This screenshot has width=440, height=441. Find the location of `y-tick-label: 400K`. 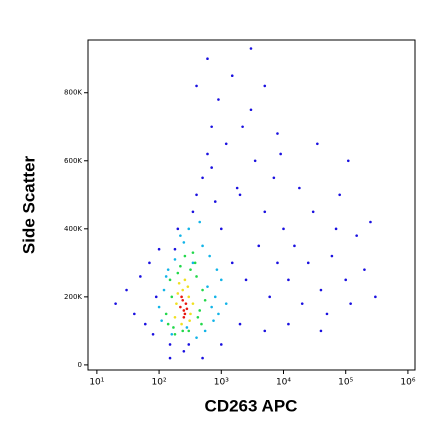

y-tick-label: 400K is located at coordinates (73, 229).